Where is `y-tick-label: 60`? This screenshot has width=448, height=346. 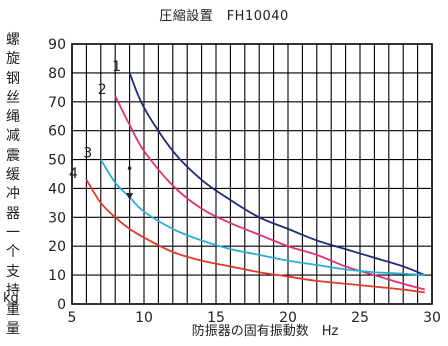
y-tick-label: 60 is located at coordinates (57, 132).